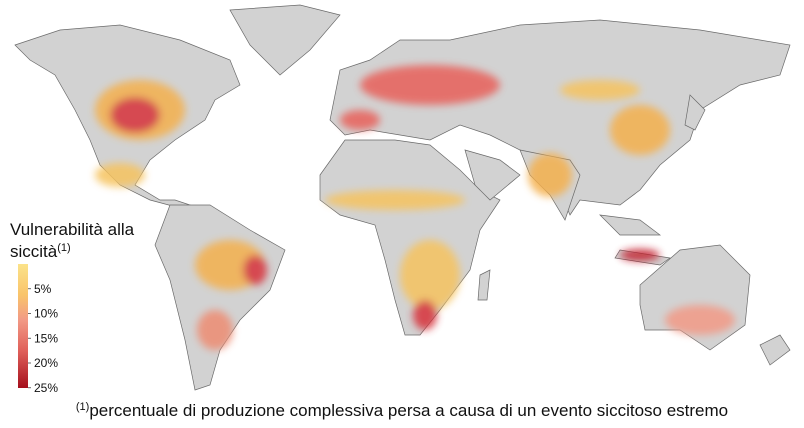 Image resolution: width=804 pixels, height=428 pixels. Describe the element at coordinates (46, 388) in the screenshot. I see `legend-tick-label: 25%` at that location.